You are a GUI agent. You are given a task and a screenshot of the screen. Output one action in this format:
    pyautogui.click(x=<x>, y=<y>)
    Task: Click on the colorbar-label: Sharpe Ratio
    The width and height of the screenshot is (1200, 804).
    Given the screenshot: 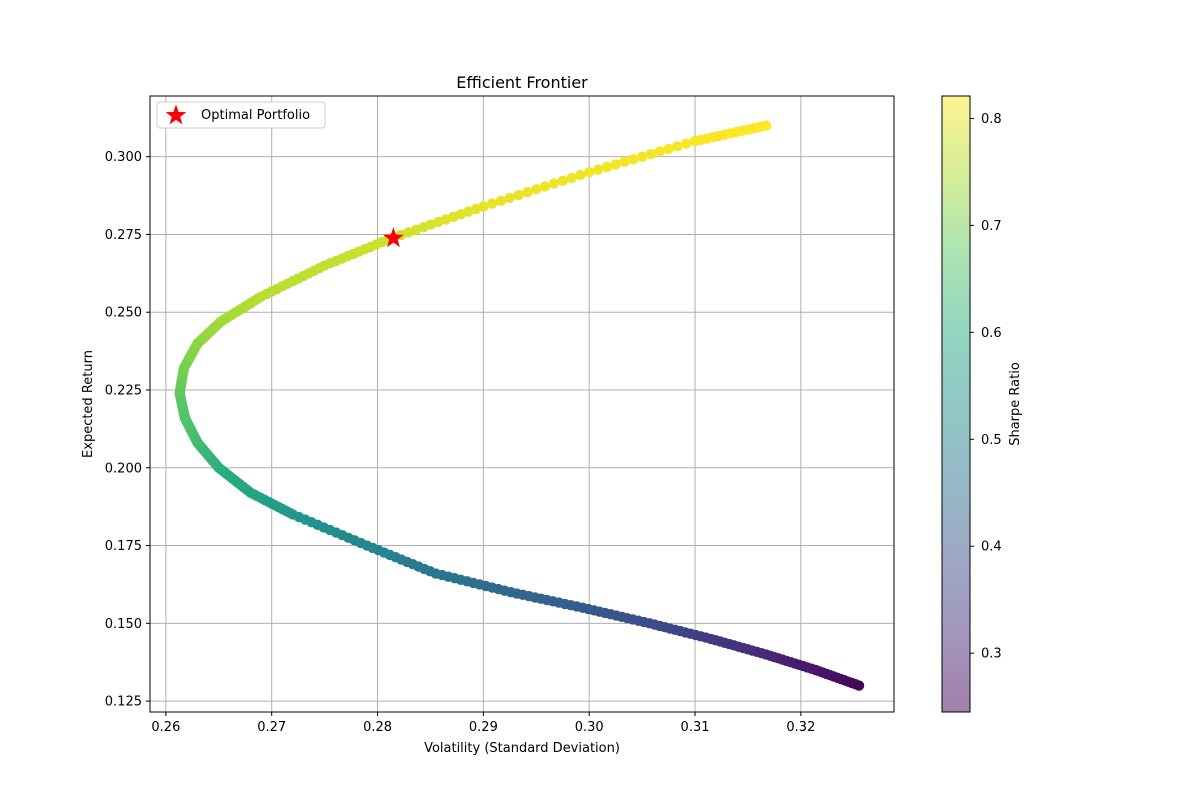 What is the action you would take?
    pyautogui.click(x=1015, y=404)
    